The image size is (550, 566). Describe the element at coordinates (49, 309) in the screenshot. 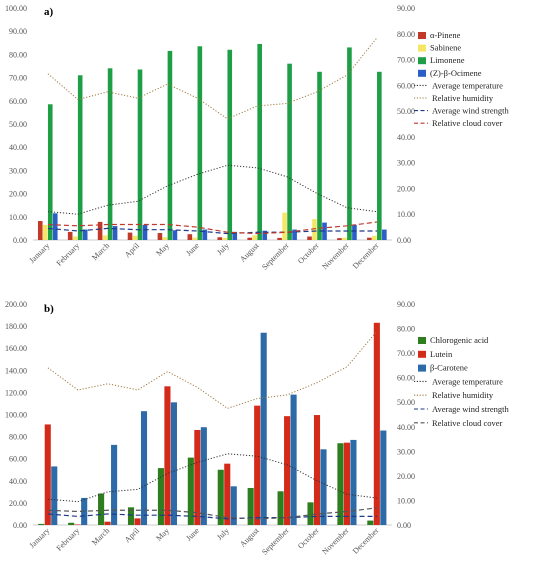

I see `panel-1-label: b)` at that location.